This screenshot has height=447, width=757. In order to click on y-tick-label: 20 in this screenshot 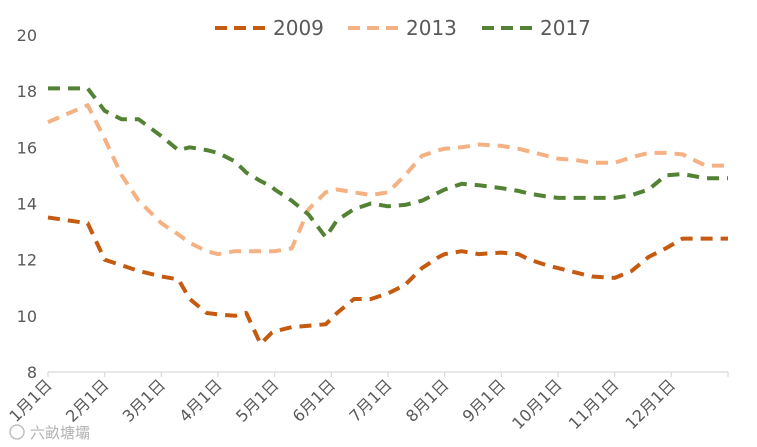, I will do `click(27, 35)`.